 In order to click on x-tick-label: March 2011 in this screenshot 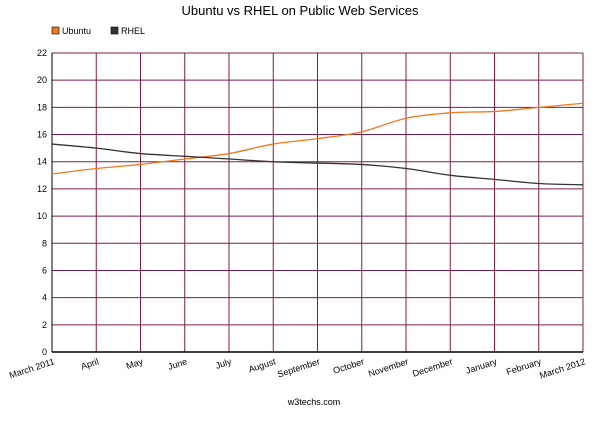, I will do `click(32, 368)`.